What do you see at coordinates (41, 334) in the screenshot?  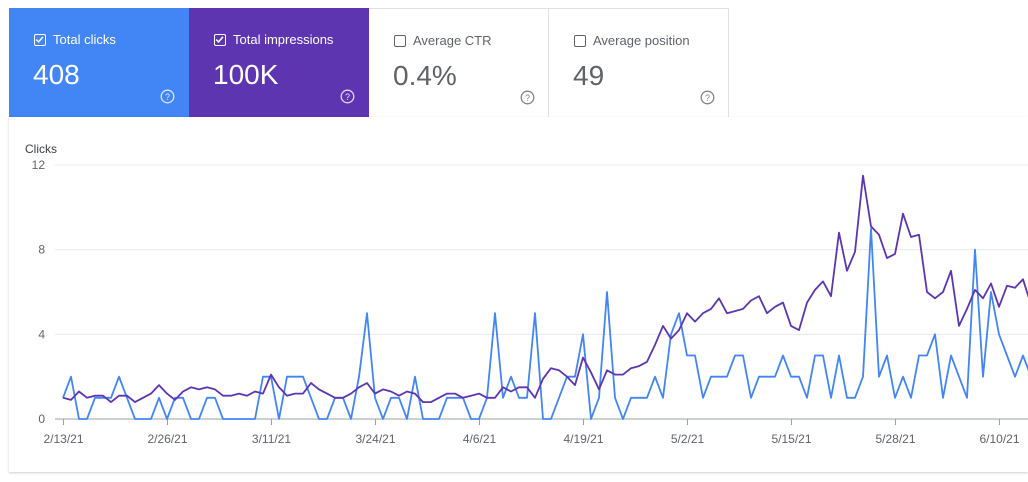 I see `y-tick-label: 4` at bounding box center [41, 334].